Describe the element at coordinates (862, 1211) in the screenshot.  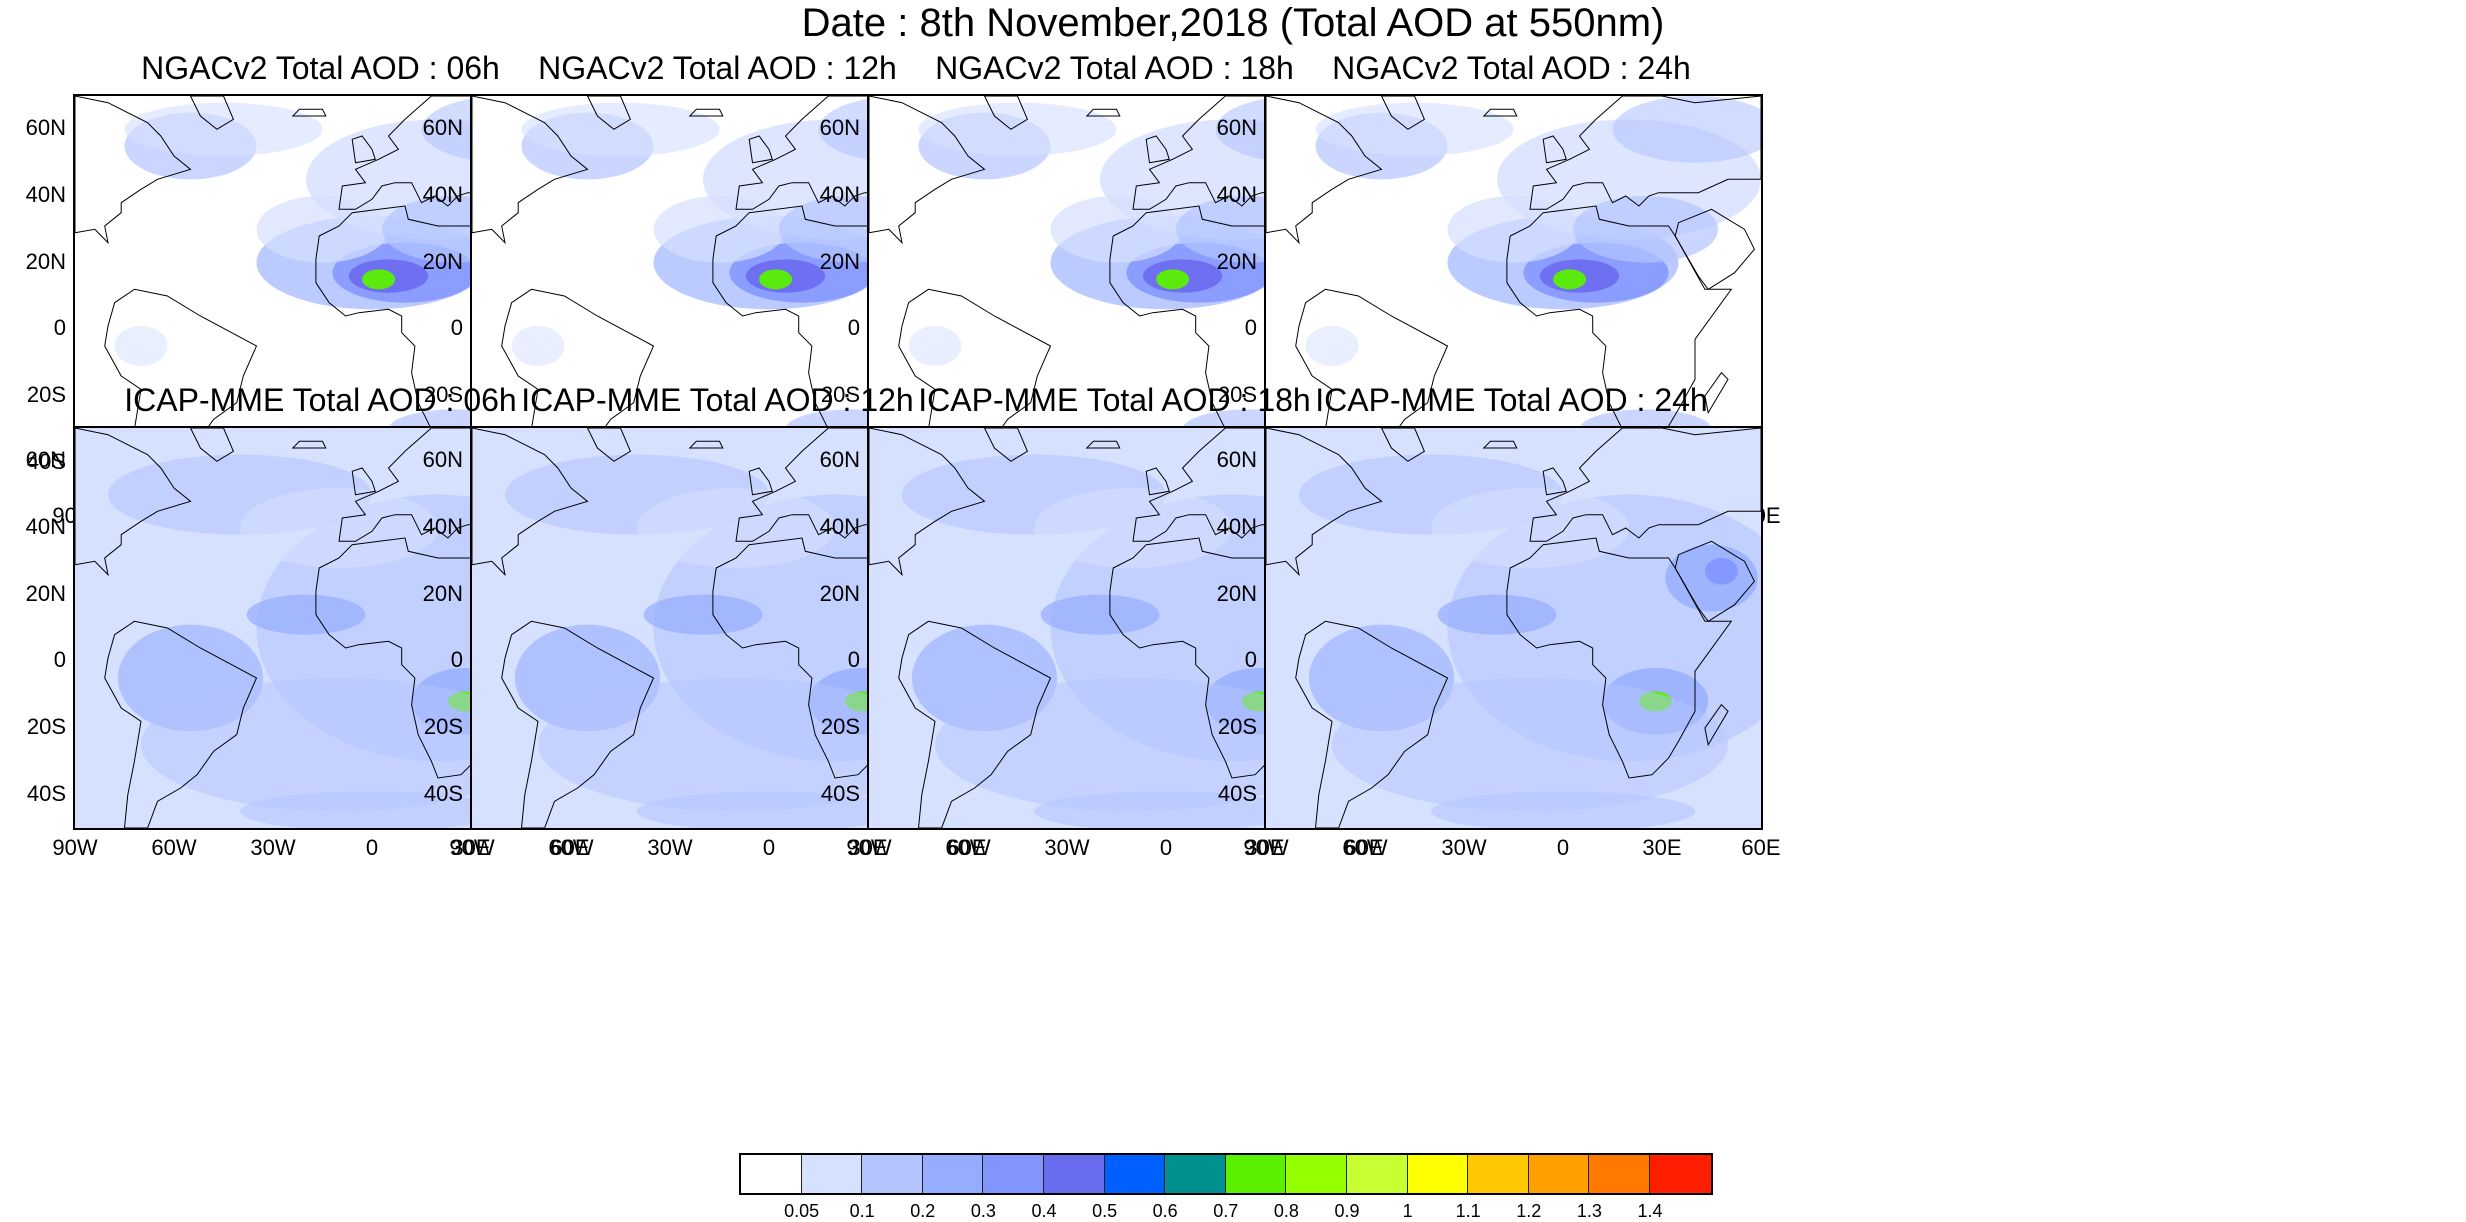
I see `colorbar-label: 0.1` at that location.